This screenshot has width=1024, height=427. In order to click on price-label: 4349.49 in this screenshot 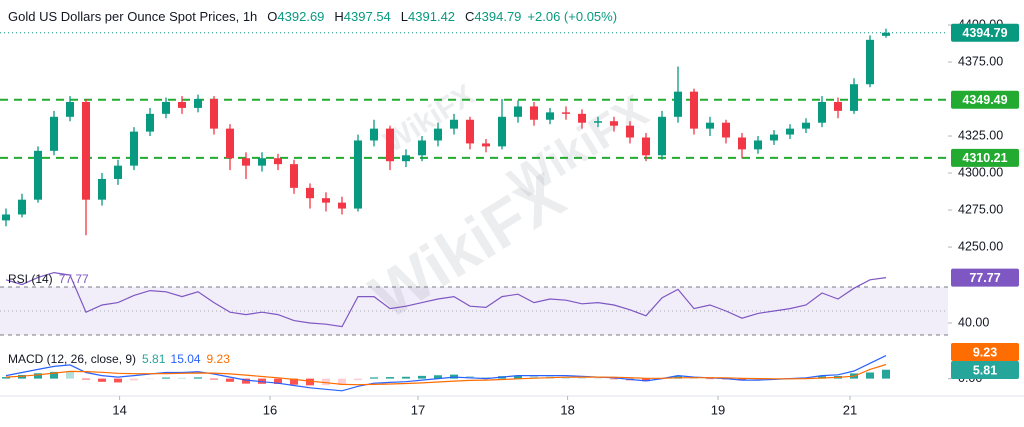, I will do `click(984, 100)`.